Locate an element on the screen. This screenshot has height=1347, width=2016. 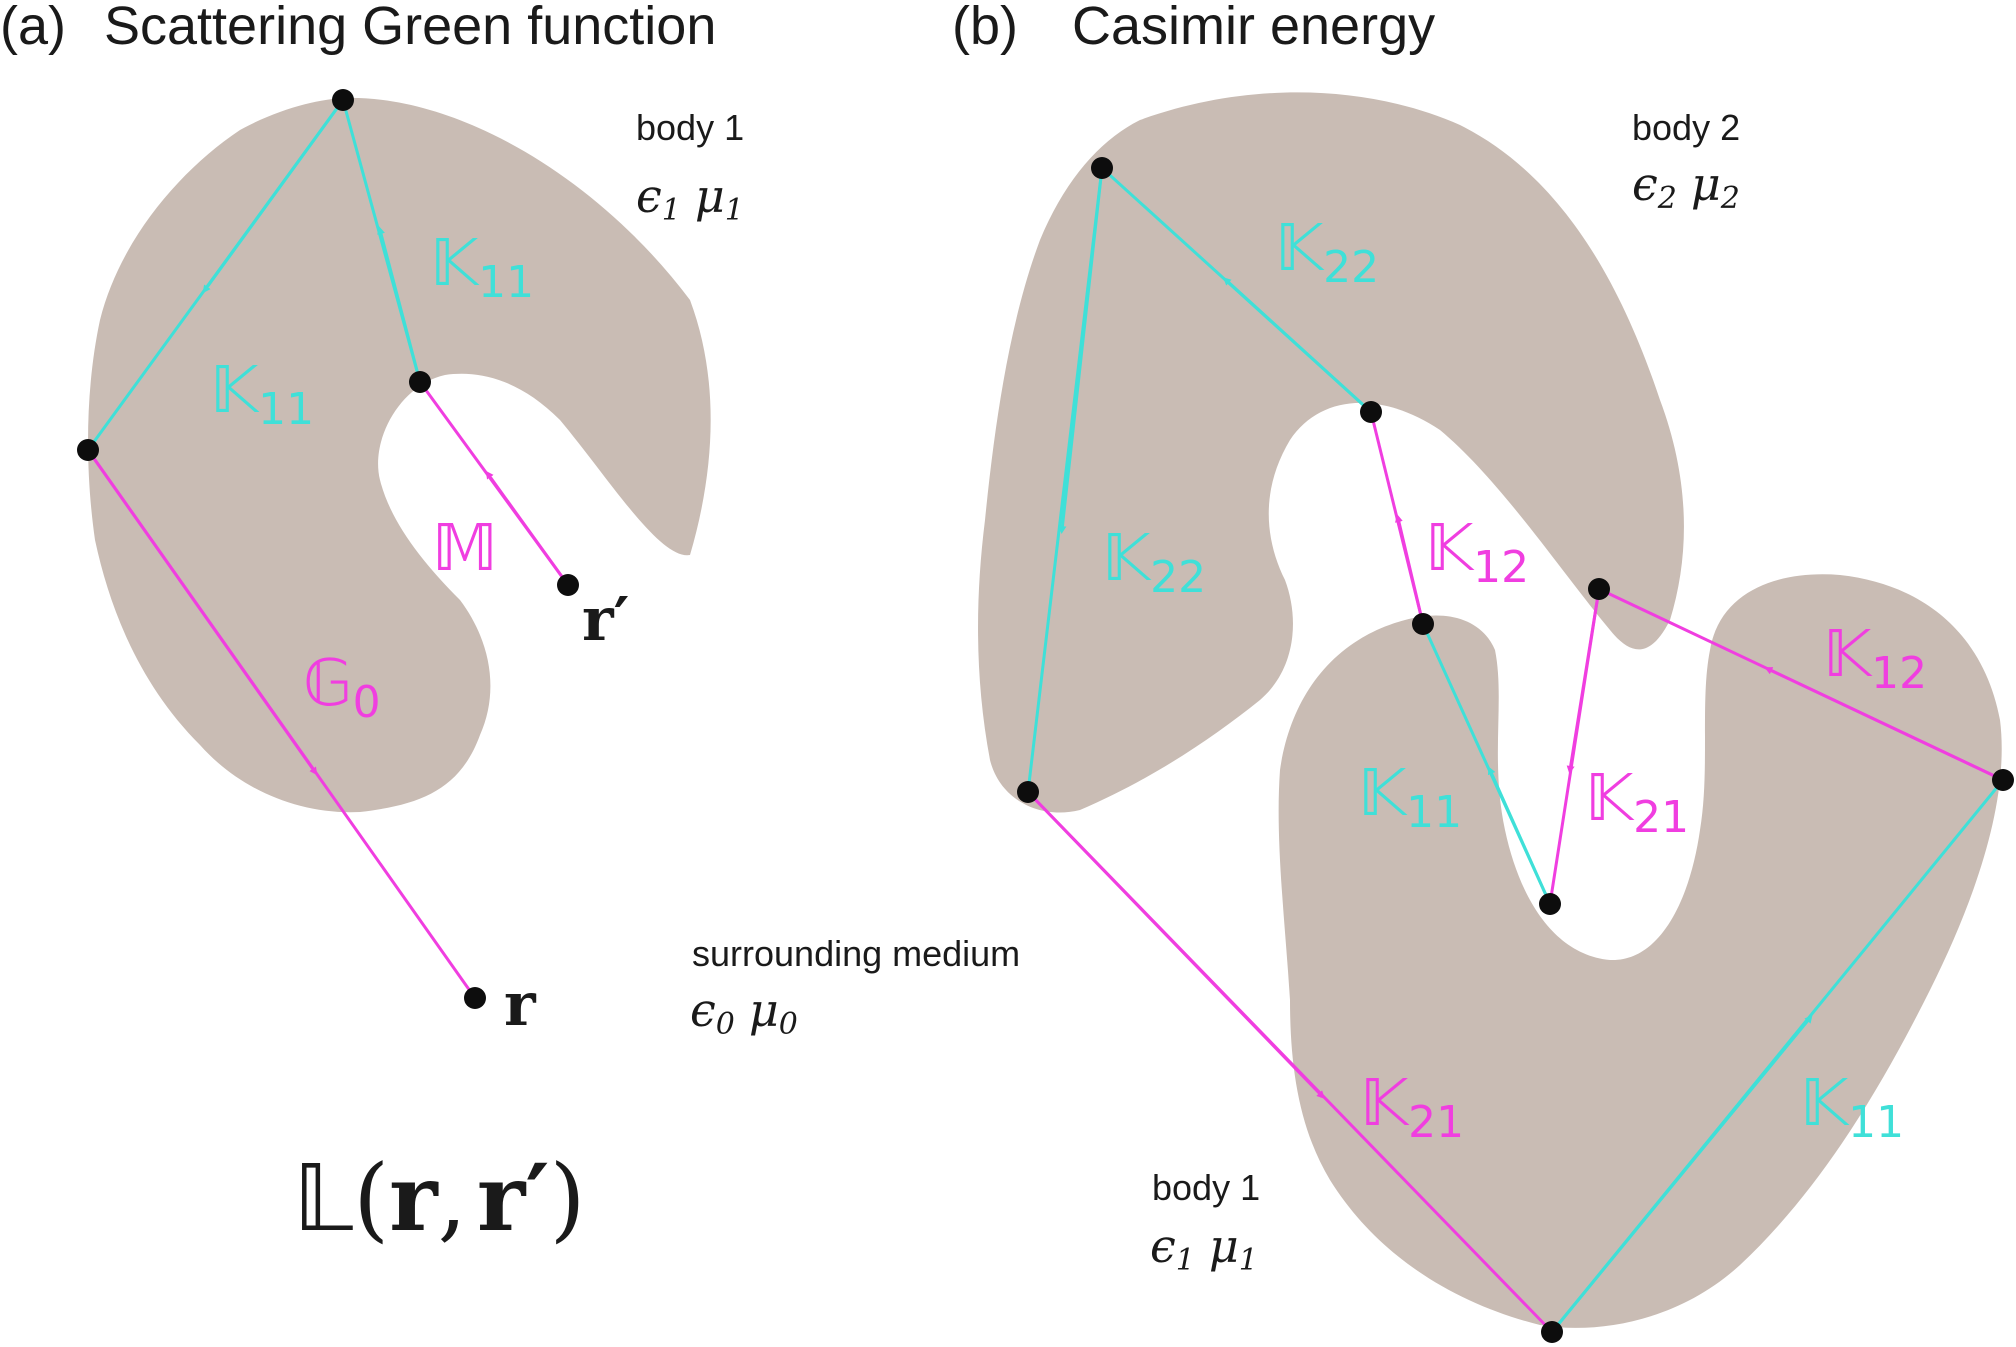
label-k12-right: 𝕂12 is located at coordinates (1875, 658).